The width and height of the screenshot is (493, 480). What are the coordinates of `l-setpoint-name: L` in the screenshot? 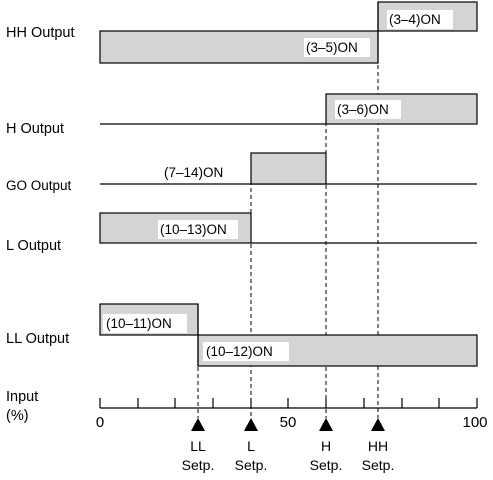 It's located at (251, 446).